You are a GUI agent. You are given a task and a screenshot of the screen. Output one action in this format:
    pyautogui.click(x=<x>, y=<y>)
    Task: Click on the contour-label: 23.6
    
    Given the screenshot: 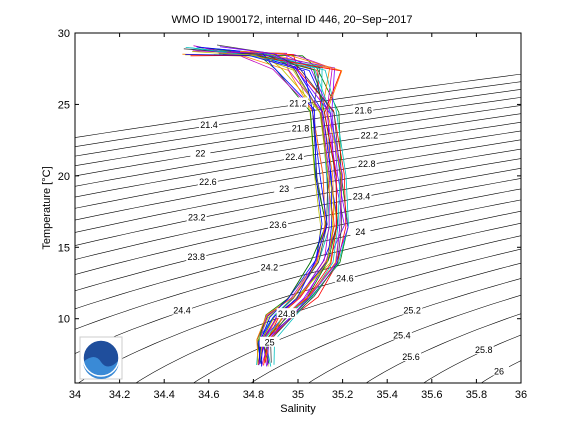 What is the action you would take?
    pyautogui.click(x=278, y=225)
    